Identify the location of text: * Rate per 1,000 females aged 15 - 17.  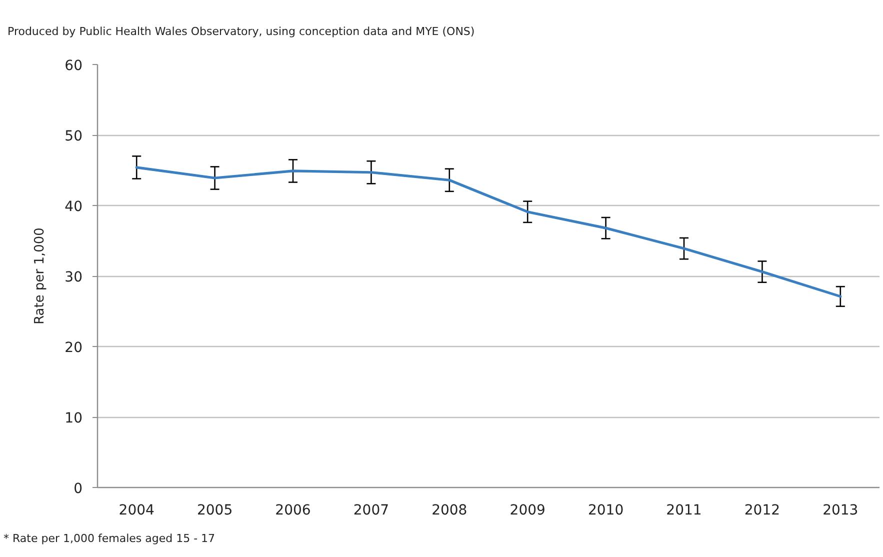
(110, 538).